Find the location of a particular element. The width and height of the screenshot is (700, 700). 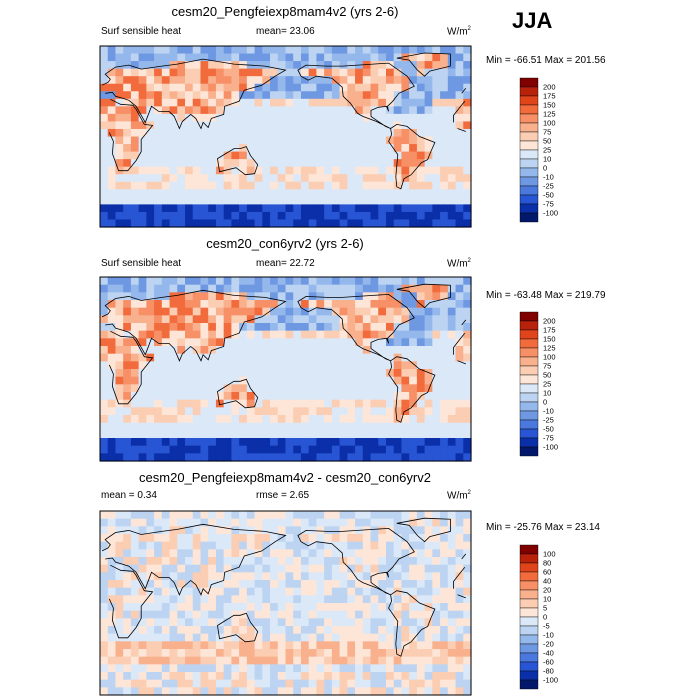

colorbar-tick-label: 50 is located at coordinates (547, 141).